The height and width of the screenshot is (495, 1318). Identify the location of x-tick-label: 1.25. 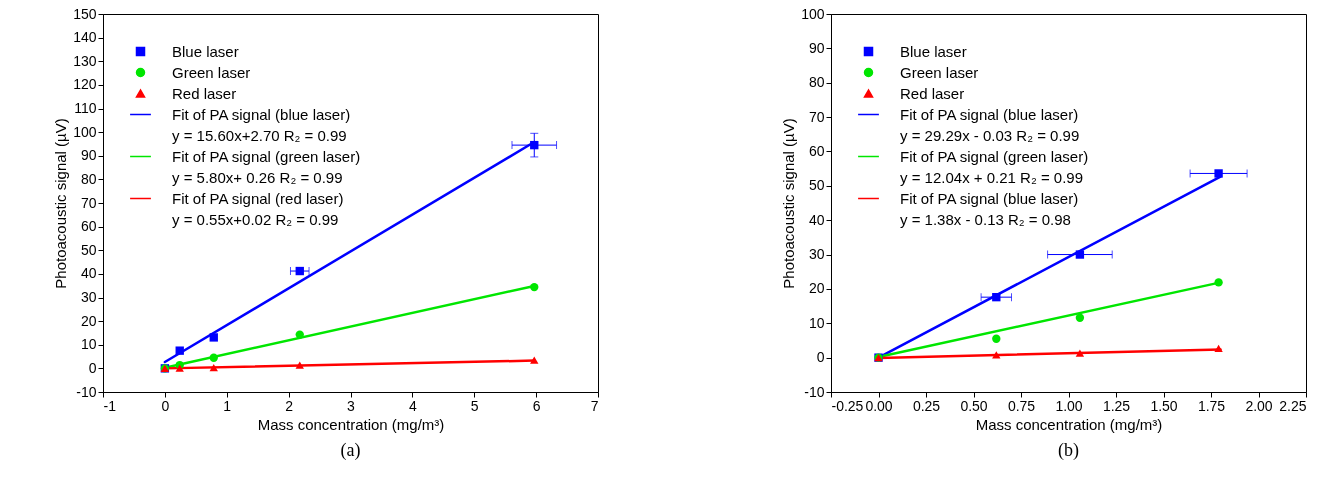
(1116, 405).